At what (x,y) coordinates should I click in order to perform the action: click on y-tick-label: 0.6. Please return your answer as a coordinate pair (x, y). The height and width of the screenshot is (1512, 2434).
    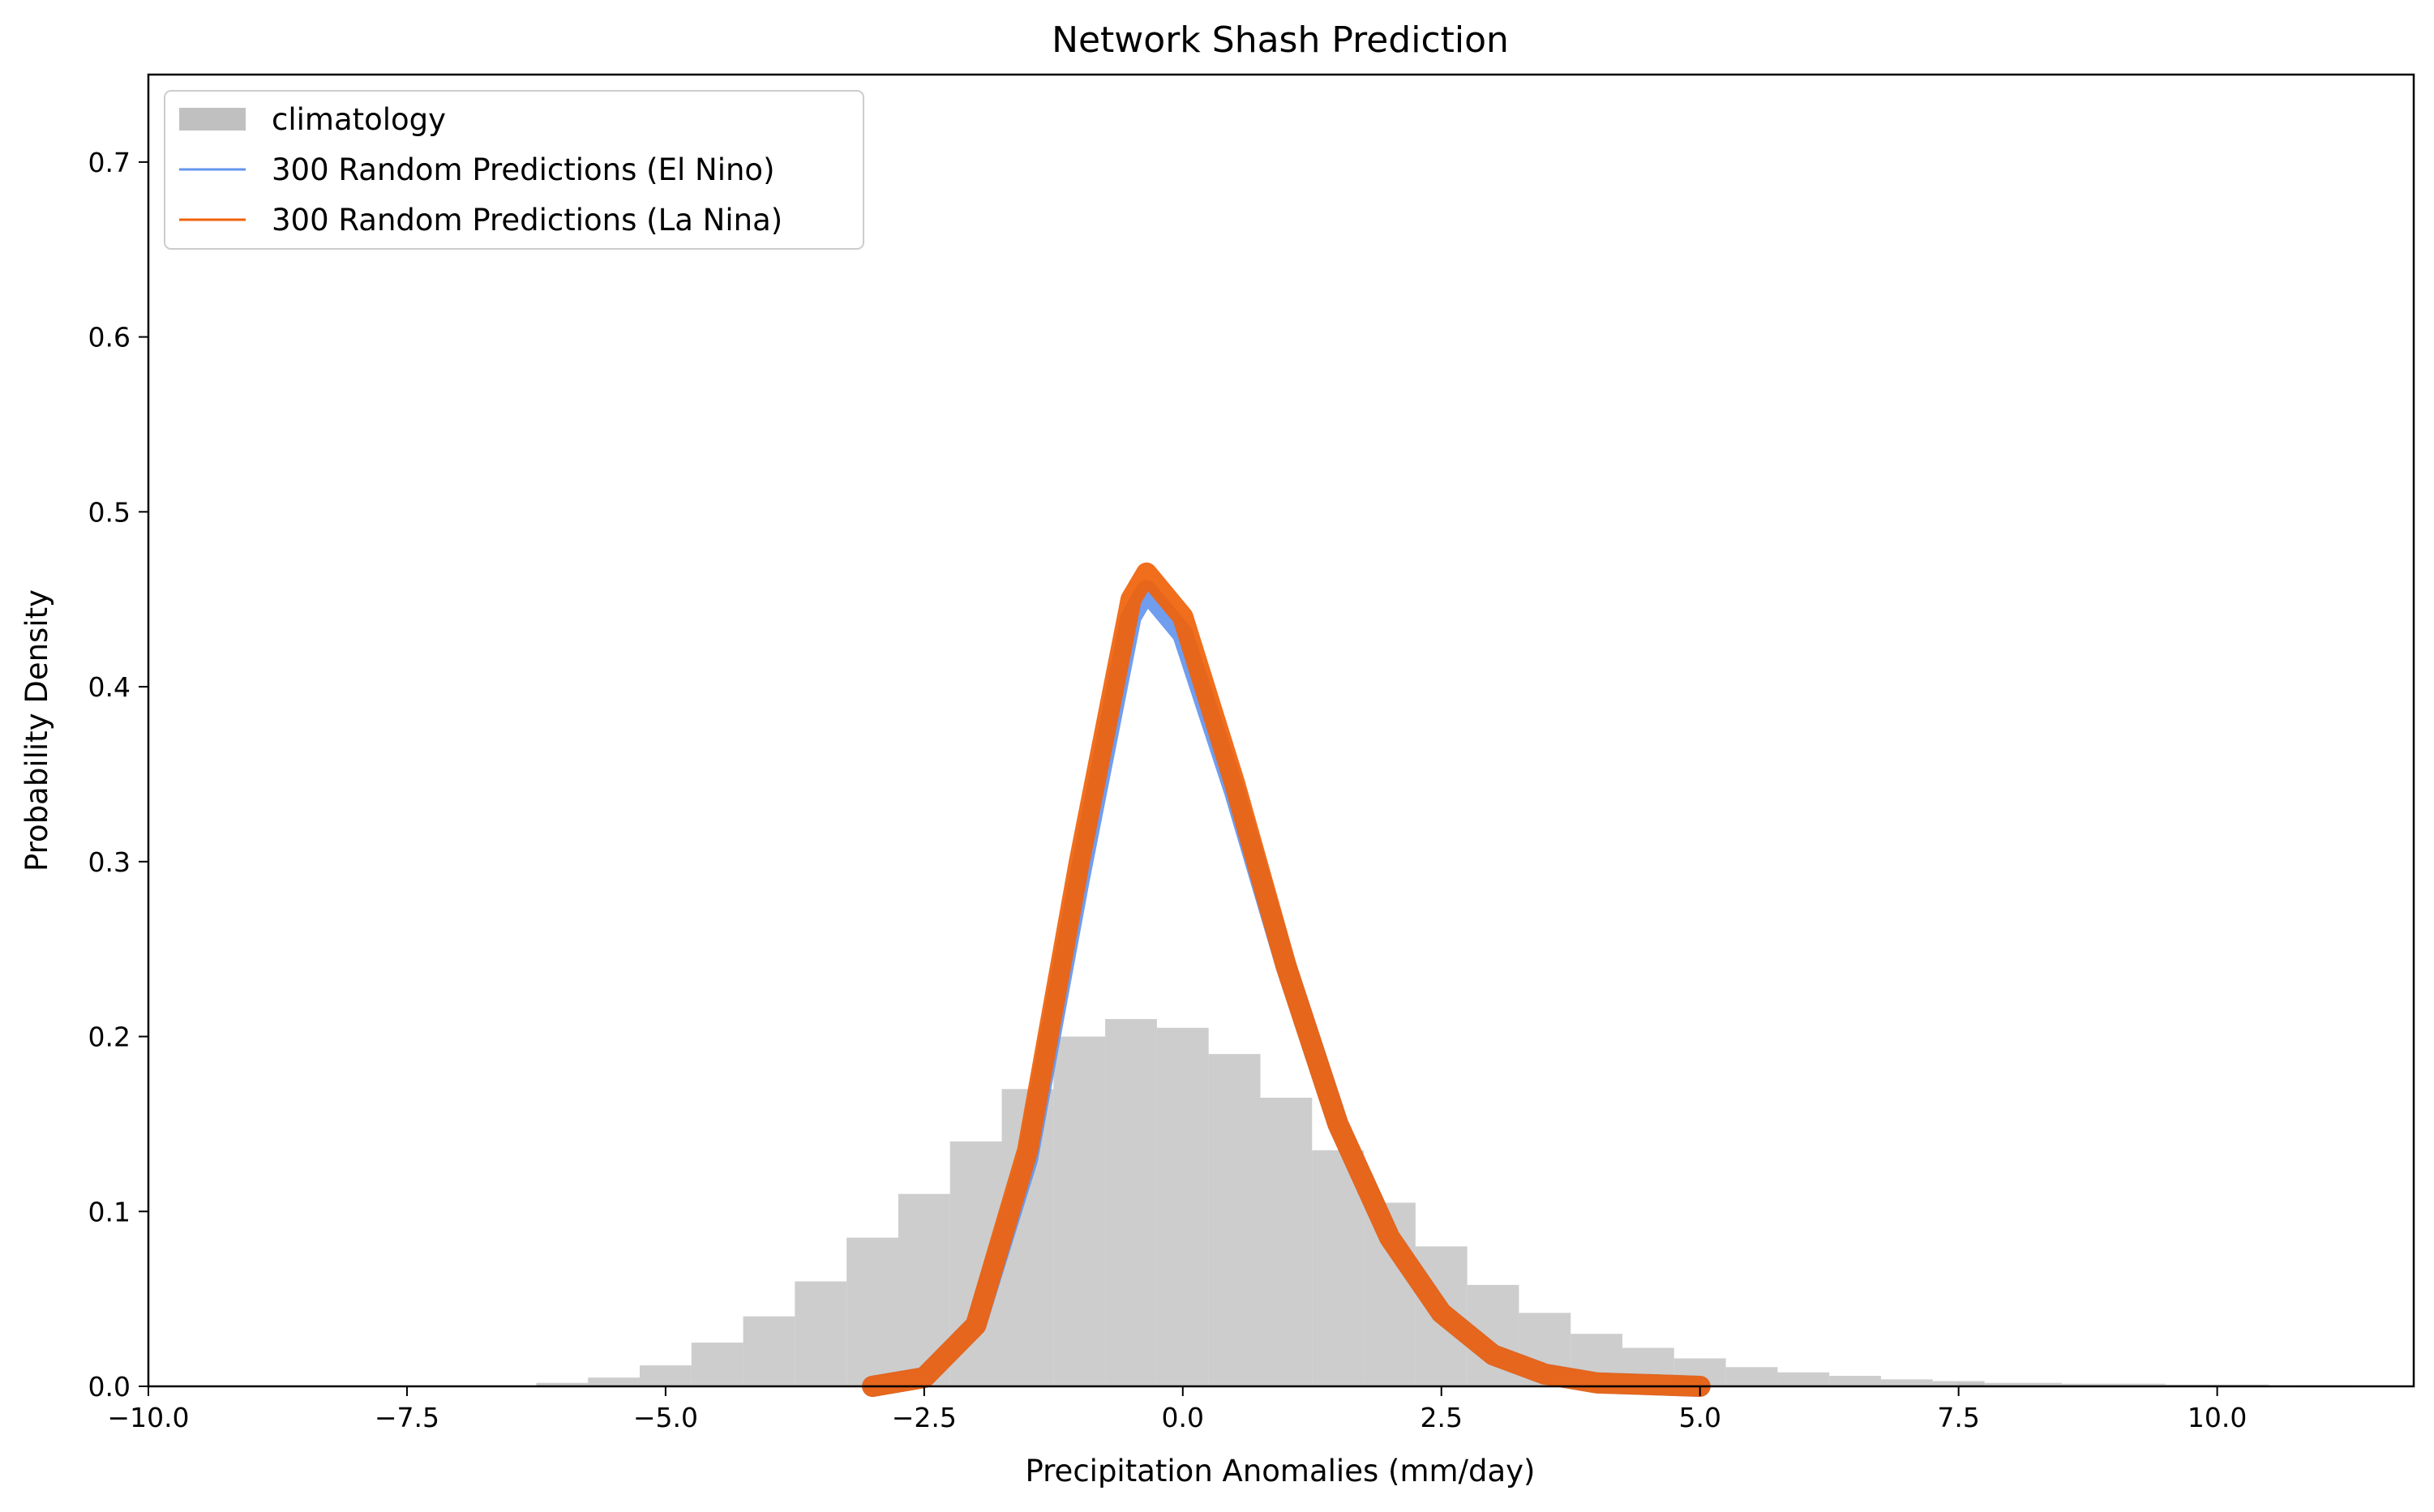
    Looking at the image, I should click on (109, 337).